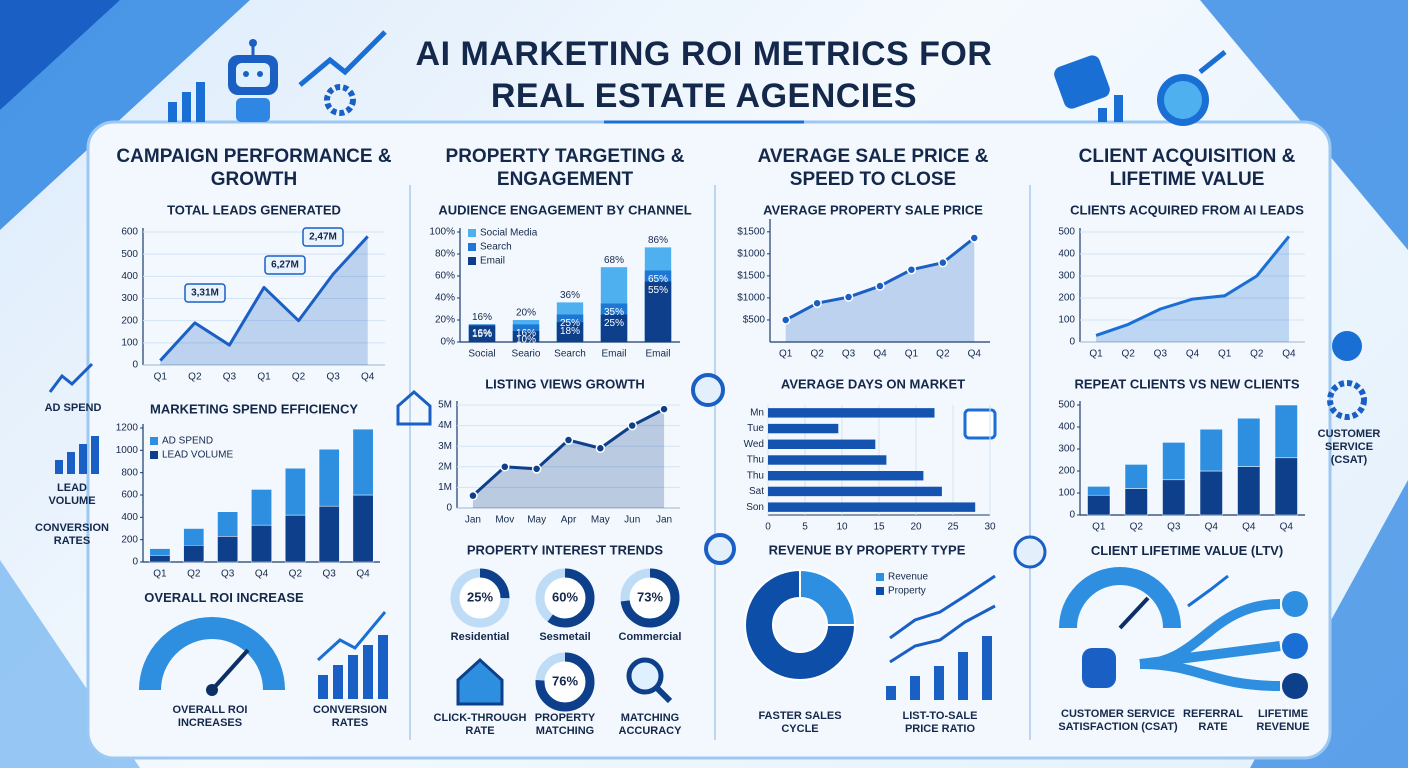  Describe the element at coordinates (720, 549) in the screenshot. I see `dollar-search-icon` at that location.